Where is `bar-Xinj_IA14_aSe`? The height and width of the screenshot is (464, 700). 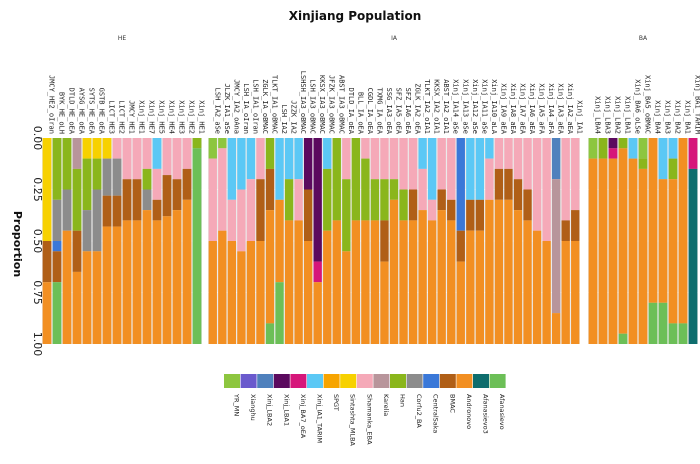 bar-Xinj_IA14_aSe is located at coordinates (451, 241).